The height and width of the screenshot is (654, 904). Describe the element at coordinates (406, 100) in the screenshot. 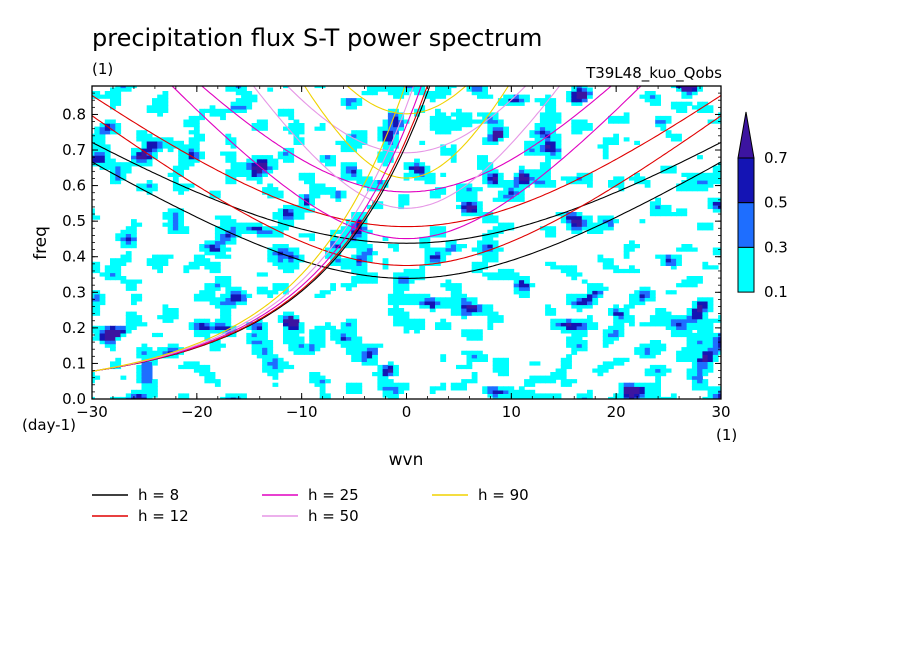

I see `curve-h90-n2` at that location.